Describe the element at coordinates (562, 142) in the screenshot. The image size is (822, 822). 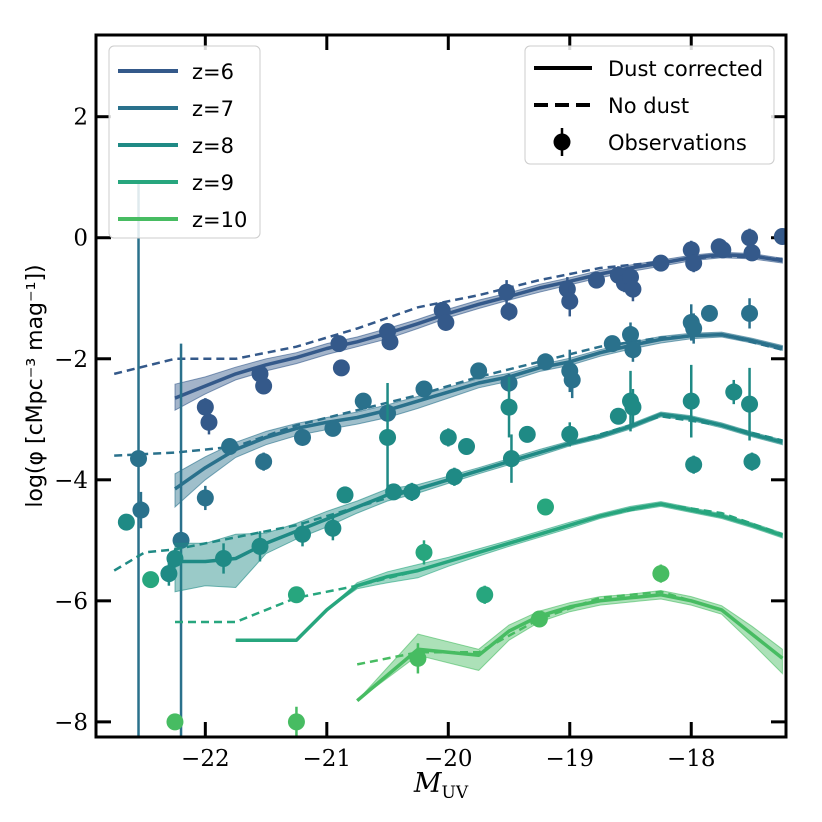
I see `legend-marker` at that location.